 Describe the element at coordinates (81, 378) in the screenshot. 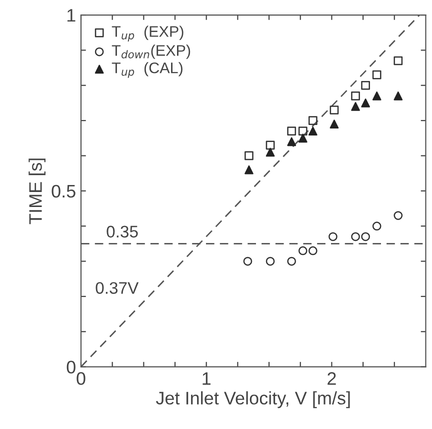

I see `x-tick-label: 0` at that location.